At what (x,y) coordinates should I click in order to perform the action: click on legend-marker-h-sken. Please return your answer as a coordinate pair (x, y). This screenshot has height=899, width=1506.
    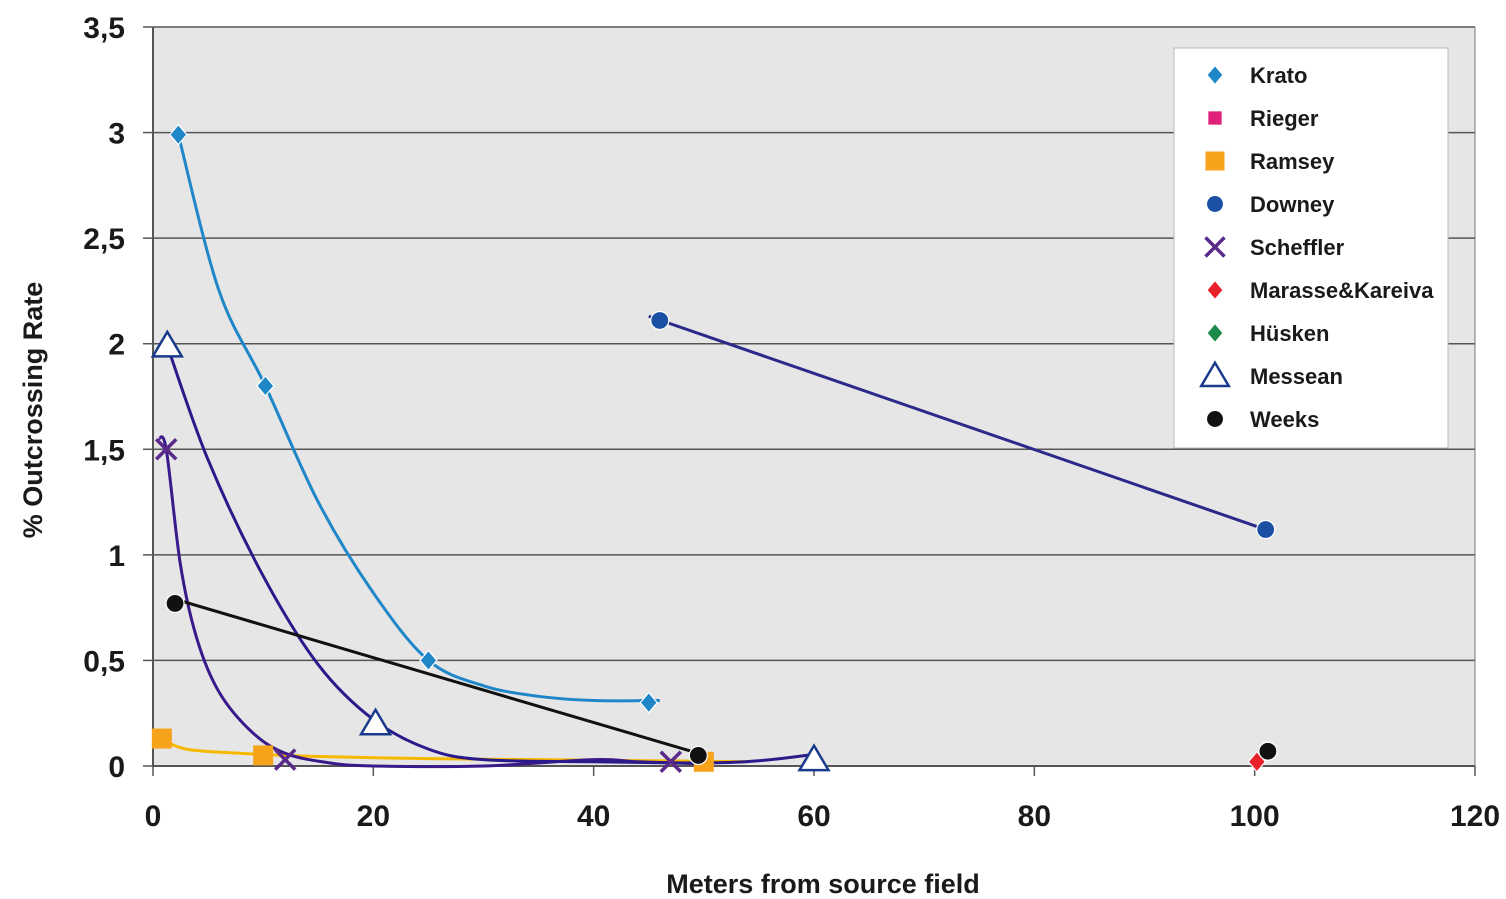
    Looking at the image, I should click on (1215, 333).